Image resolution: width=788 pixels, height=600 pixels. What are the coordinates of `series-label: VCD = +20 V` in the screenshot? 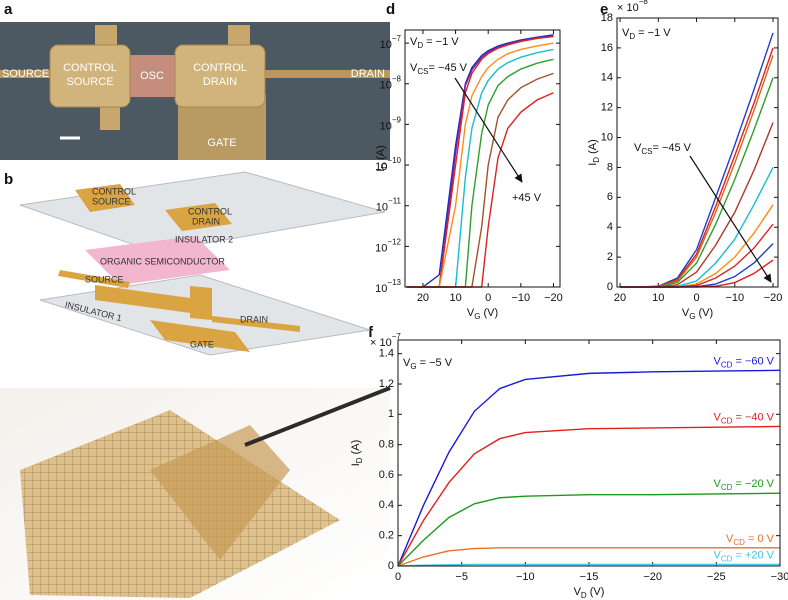 It's located at (744, 556).